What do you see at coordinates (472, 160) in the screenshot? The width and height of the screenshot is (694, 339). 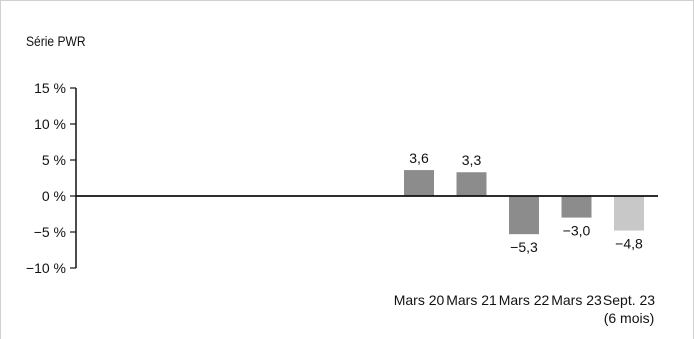 I see `bar-value-label: 3,3` at bounding box center [472, 160].